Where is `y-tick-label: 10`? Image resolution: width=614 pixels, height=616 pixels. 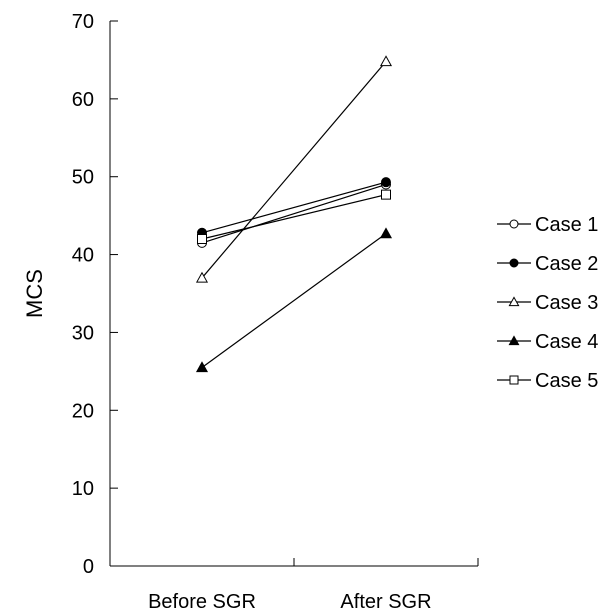 y-tick-label: 10 is located at coordinates (83, 489).